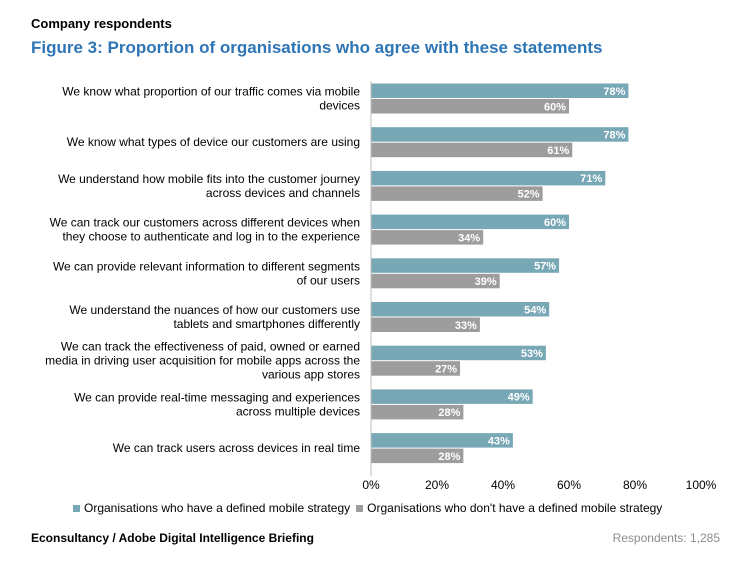 The width and height of the screenshot is (746, 583). Describe the element at coordinates (519, 398) in the screenshot. I see `bar-value-label: 49%` at that location.